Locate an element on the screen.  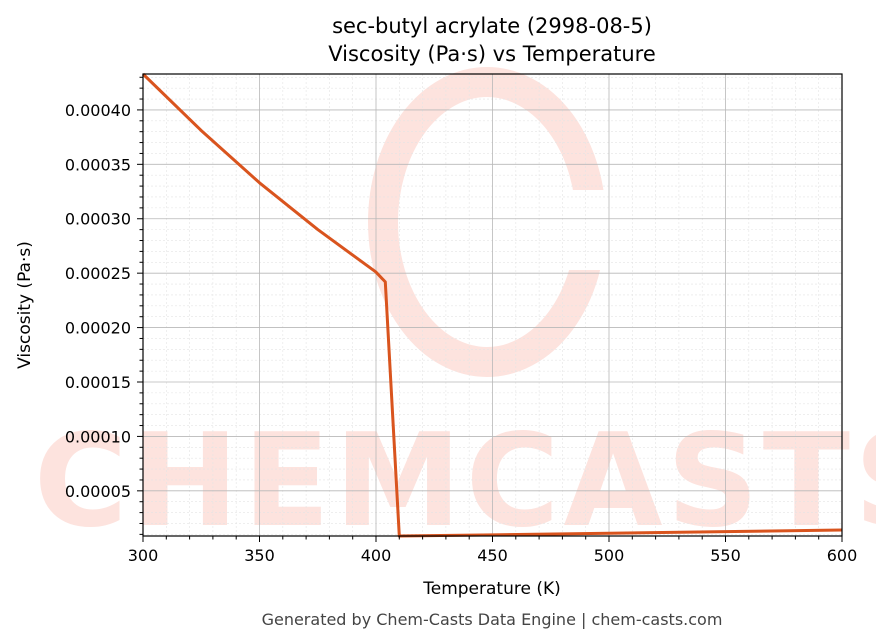
y-tick-label: 0.00005 is located at coordinates (98, 491).